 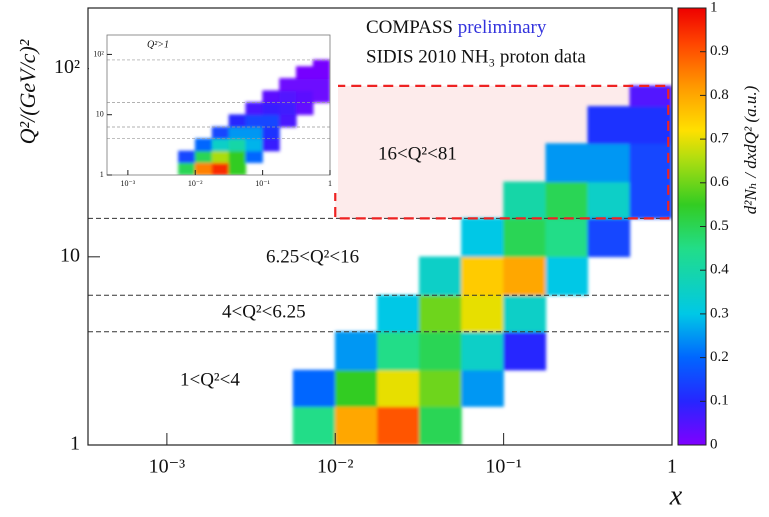 What do you see at coordinates (456, 27) in the screenshot?
I see `chart-title: COMPASS preliminary` at bounding box center [456, 27].